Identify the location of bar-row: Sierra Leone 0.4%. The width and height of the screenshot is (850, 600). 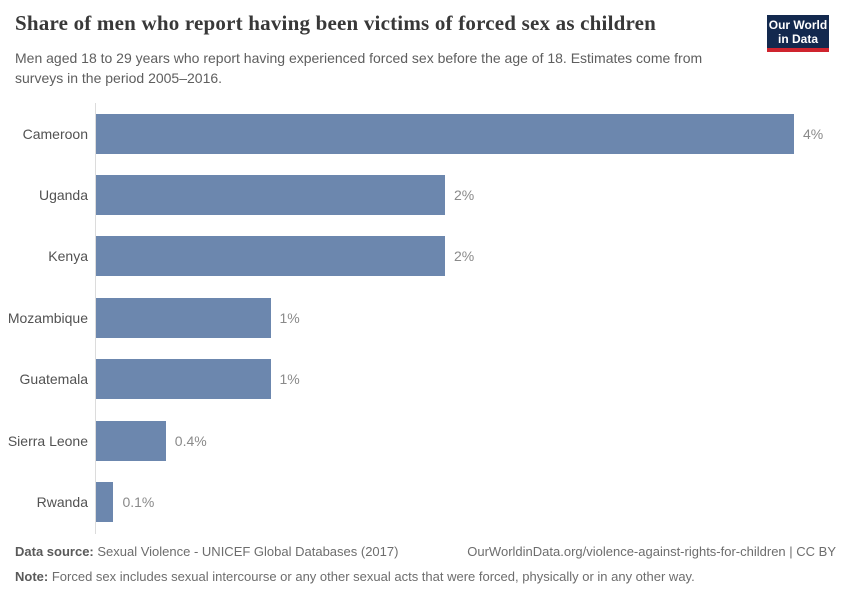
(425, 440).